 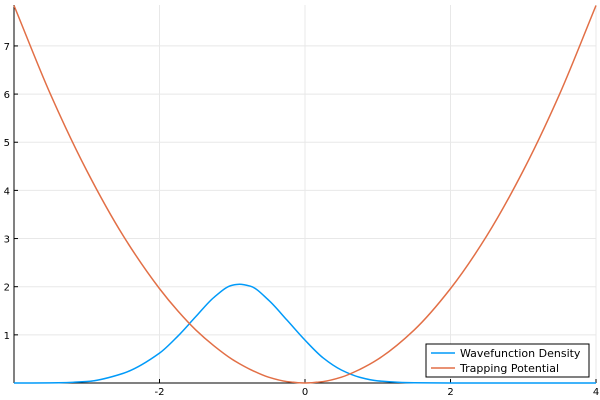 I want to click on x-tick-label: 4, so click(x=596, y=392).